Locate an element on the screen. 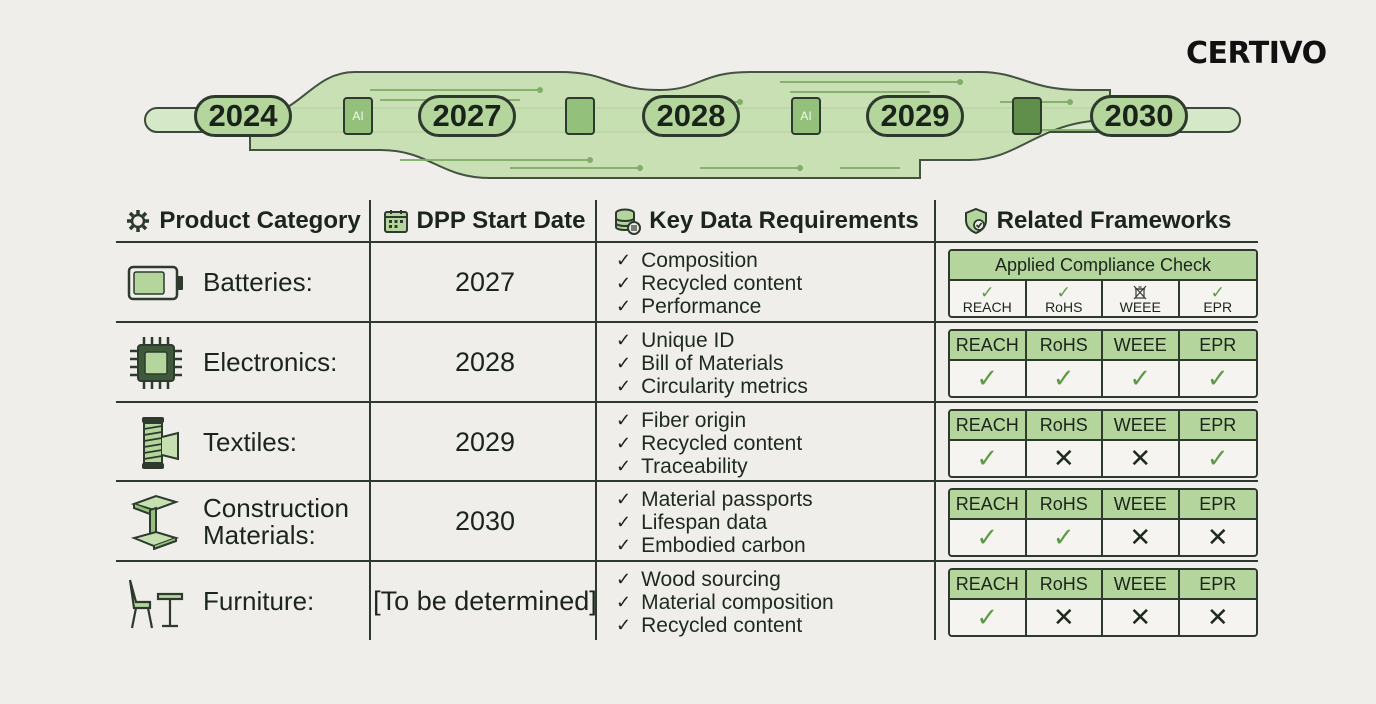  timeline-year: 2027 is located at coordinates (467, 116).